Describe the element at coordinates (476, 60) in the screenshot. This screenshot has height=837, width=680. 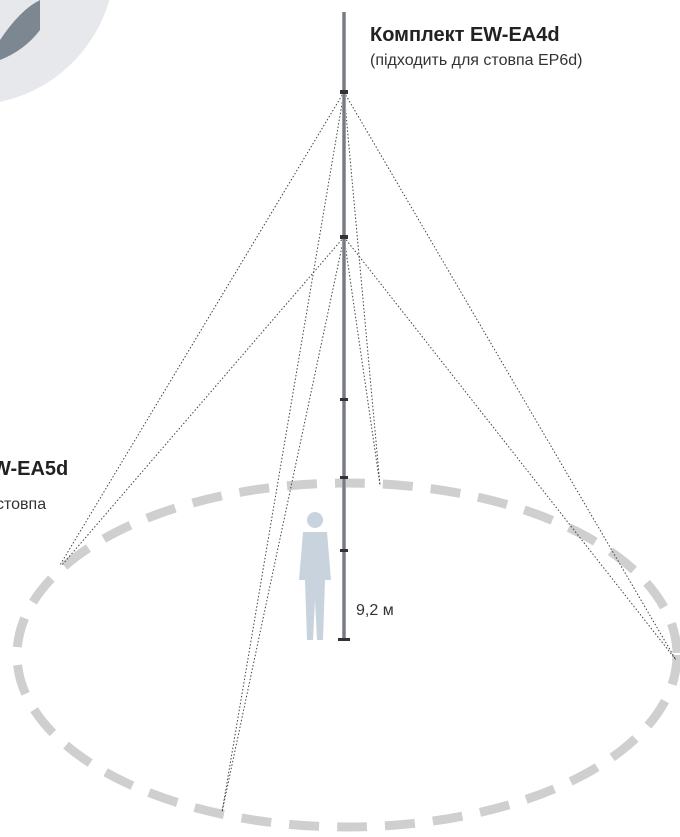
I see `kit-note: (підходить для стовпа EP6d)` at that location.